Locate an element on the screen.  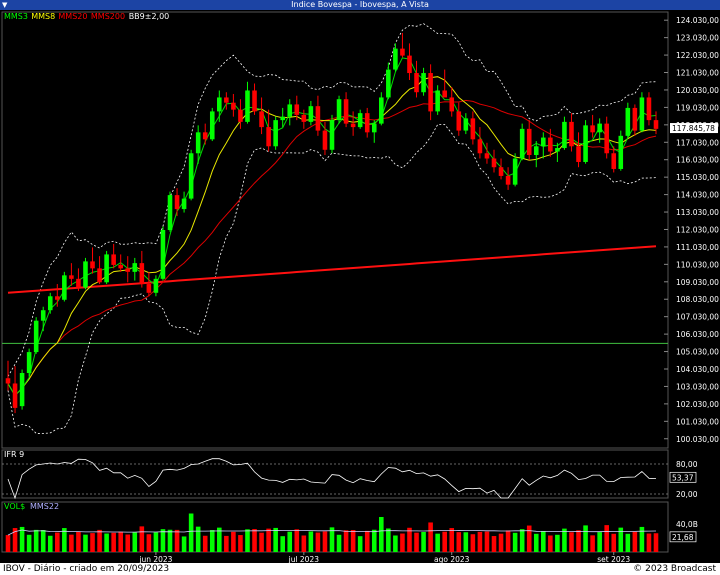
y-tick-label: 105.030,00 is located at coordinates (697, 352).